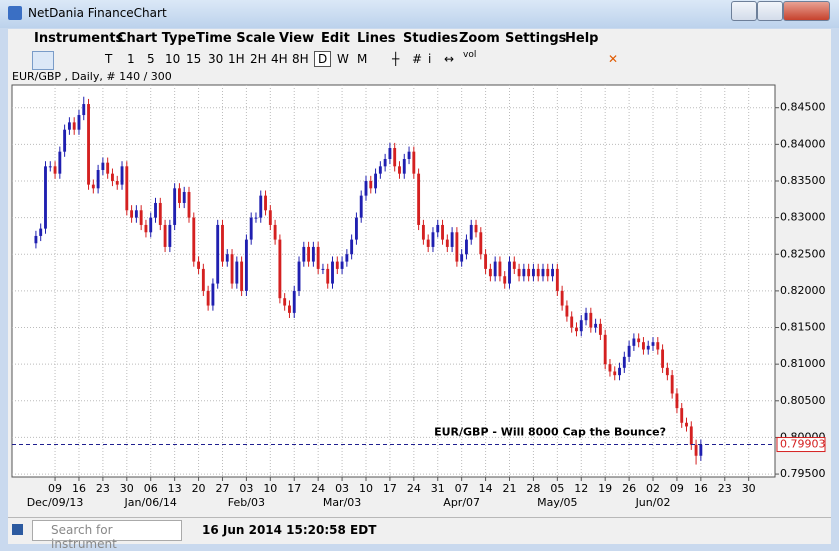  What do you see at coordinates (43, 60) in the screenshot?
I see `candle-button` at bounding box center [43, 60].